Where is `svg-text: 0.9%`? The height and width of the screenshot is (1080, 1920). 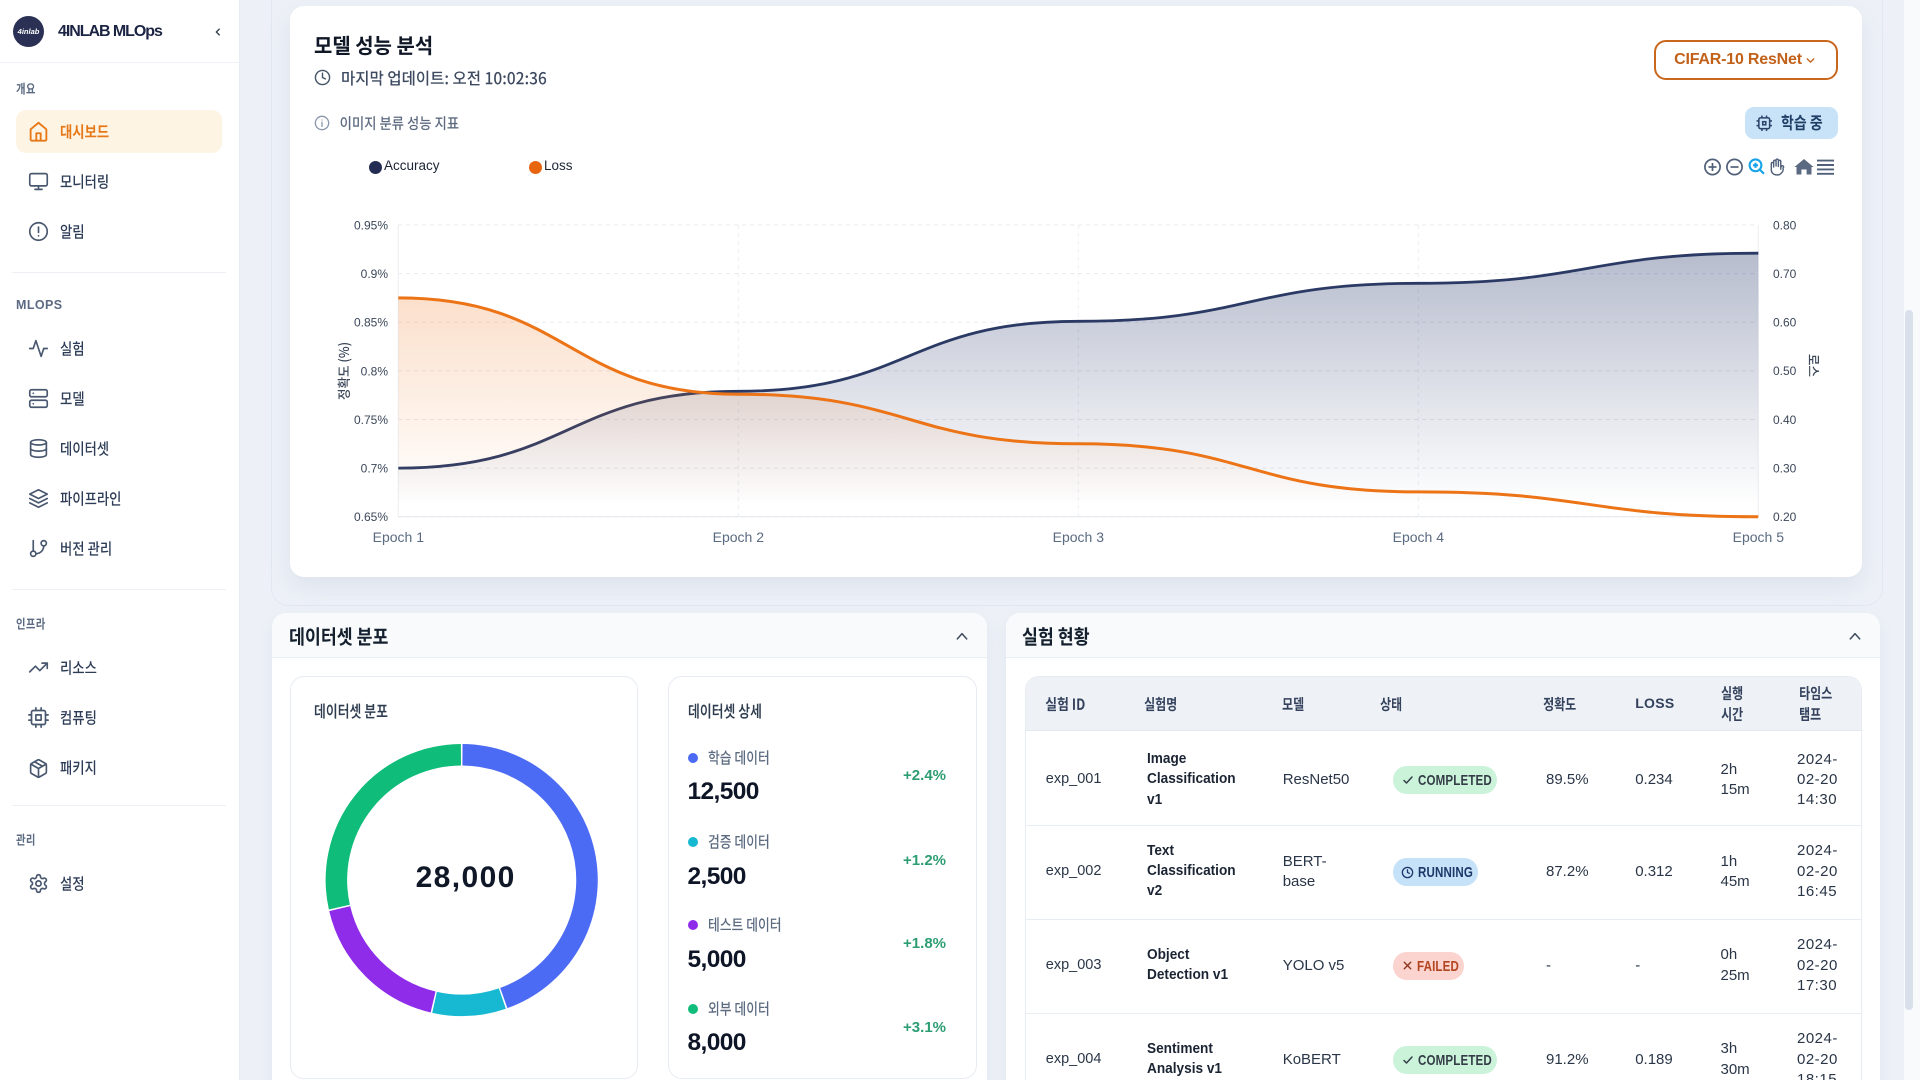
svg-text: 0.9% is located at coordinates (375, 274).